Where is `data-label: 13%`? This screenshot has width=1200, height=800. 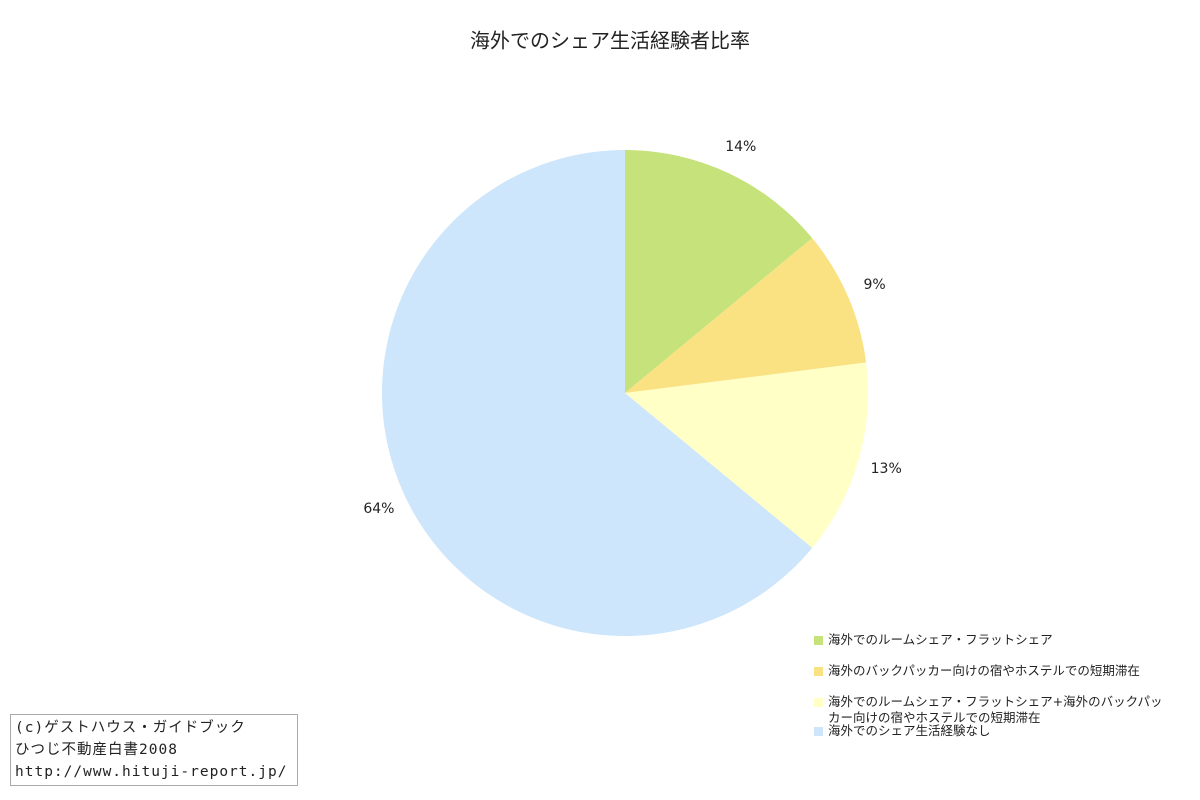
data-label: 13% is located at coordinates (886, 469).